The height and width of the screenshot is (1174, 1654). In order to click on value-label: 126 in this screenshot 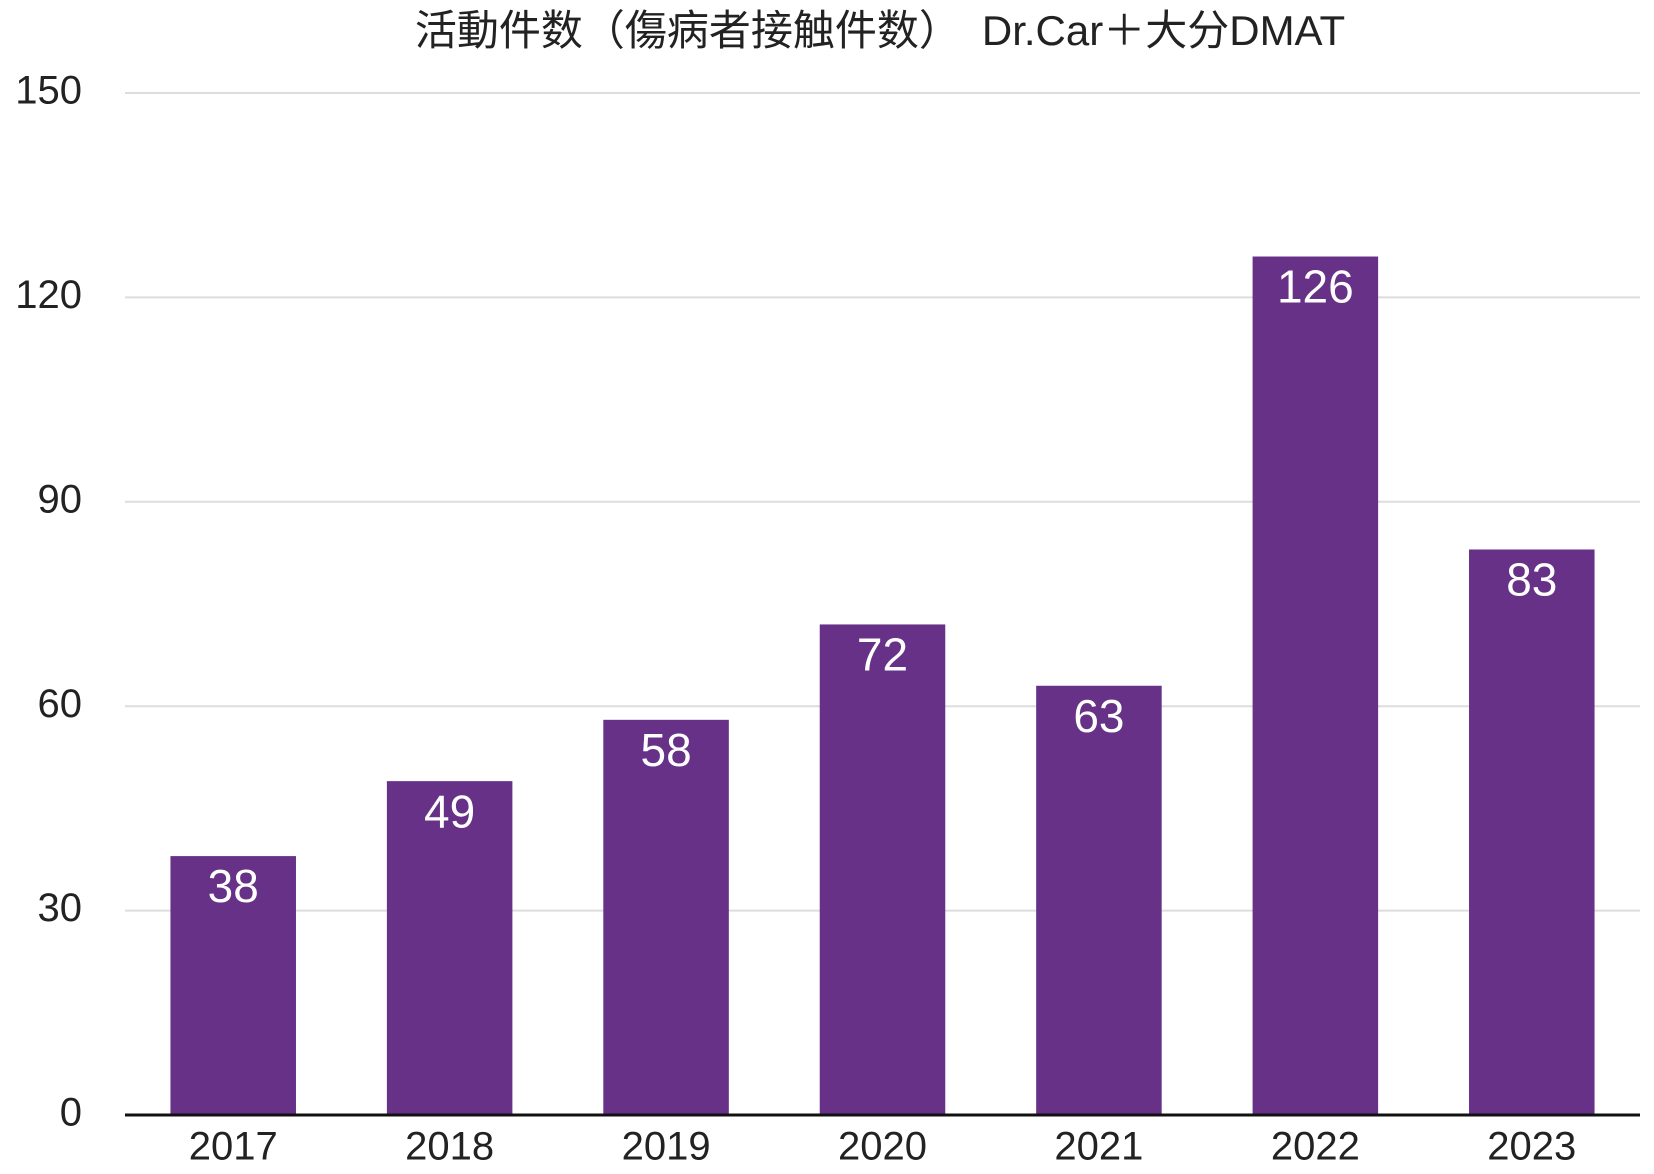, I will do `click(1315, 287)`.